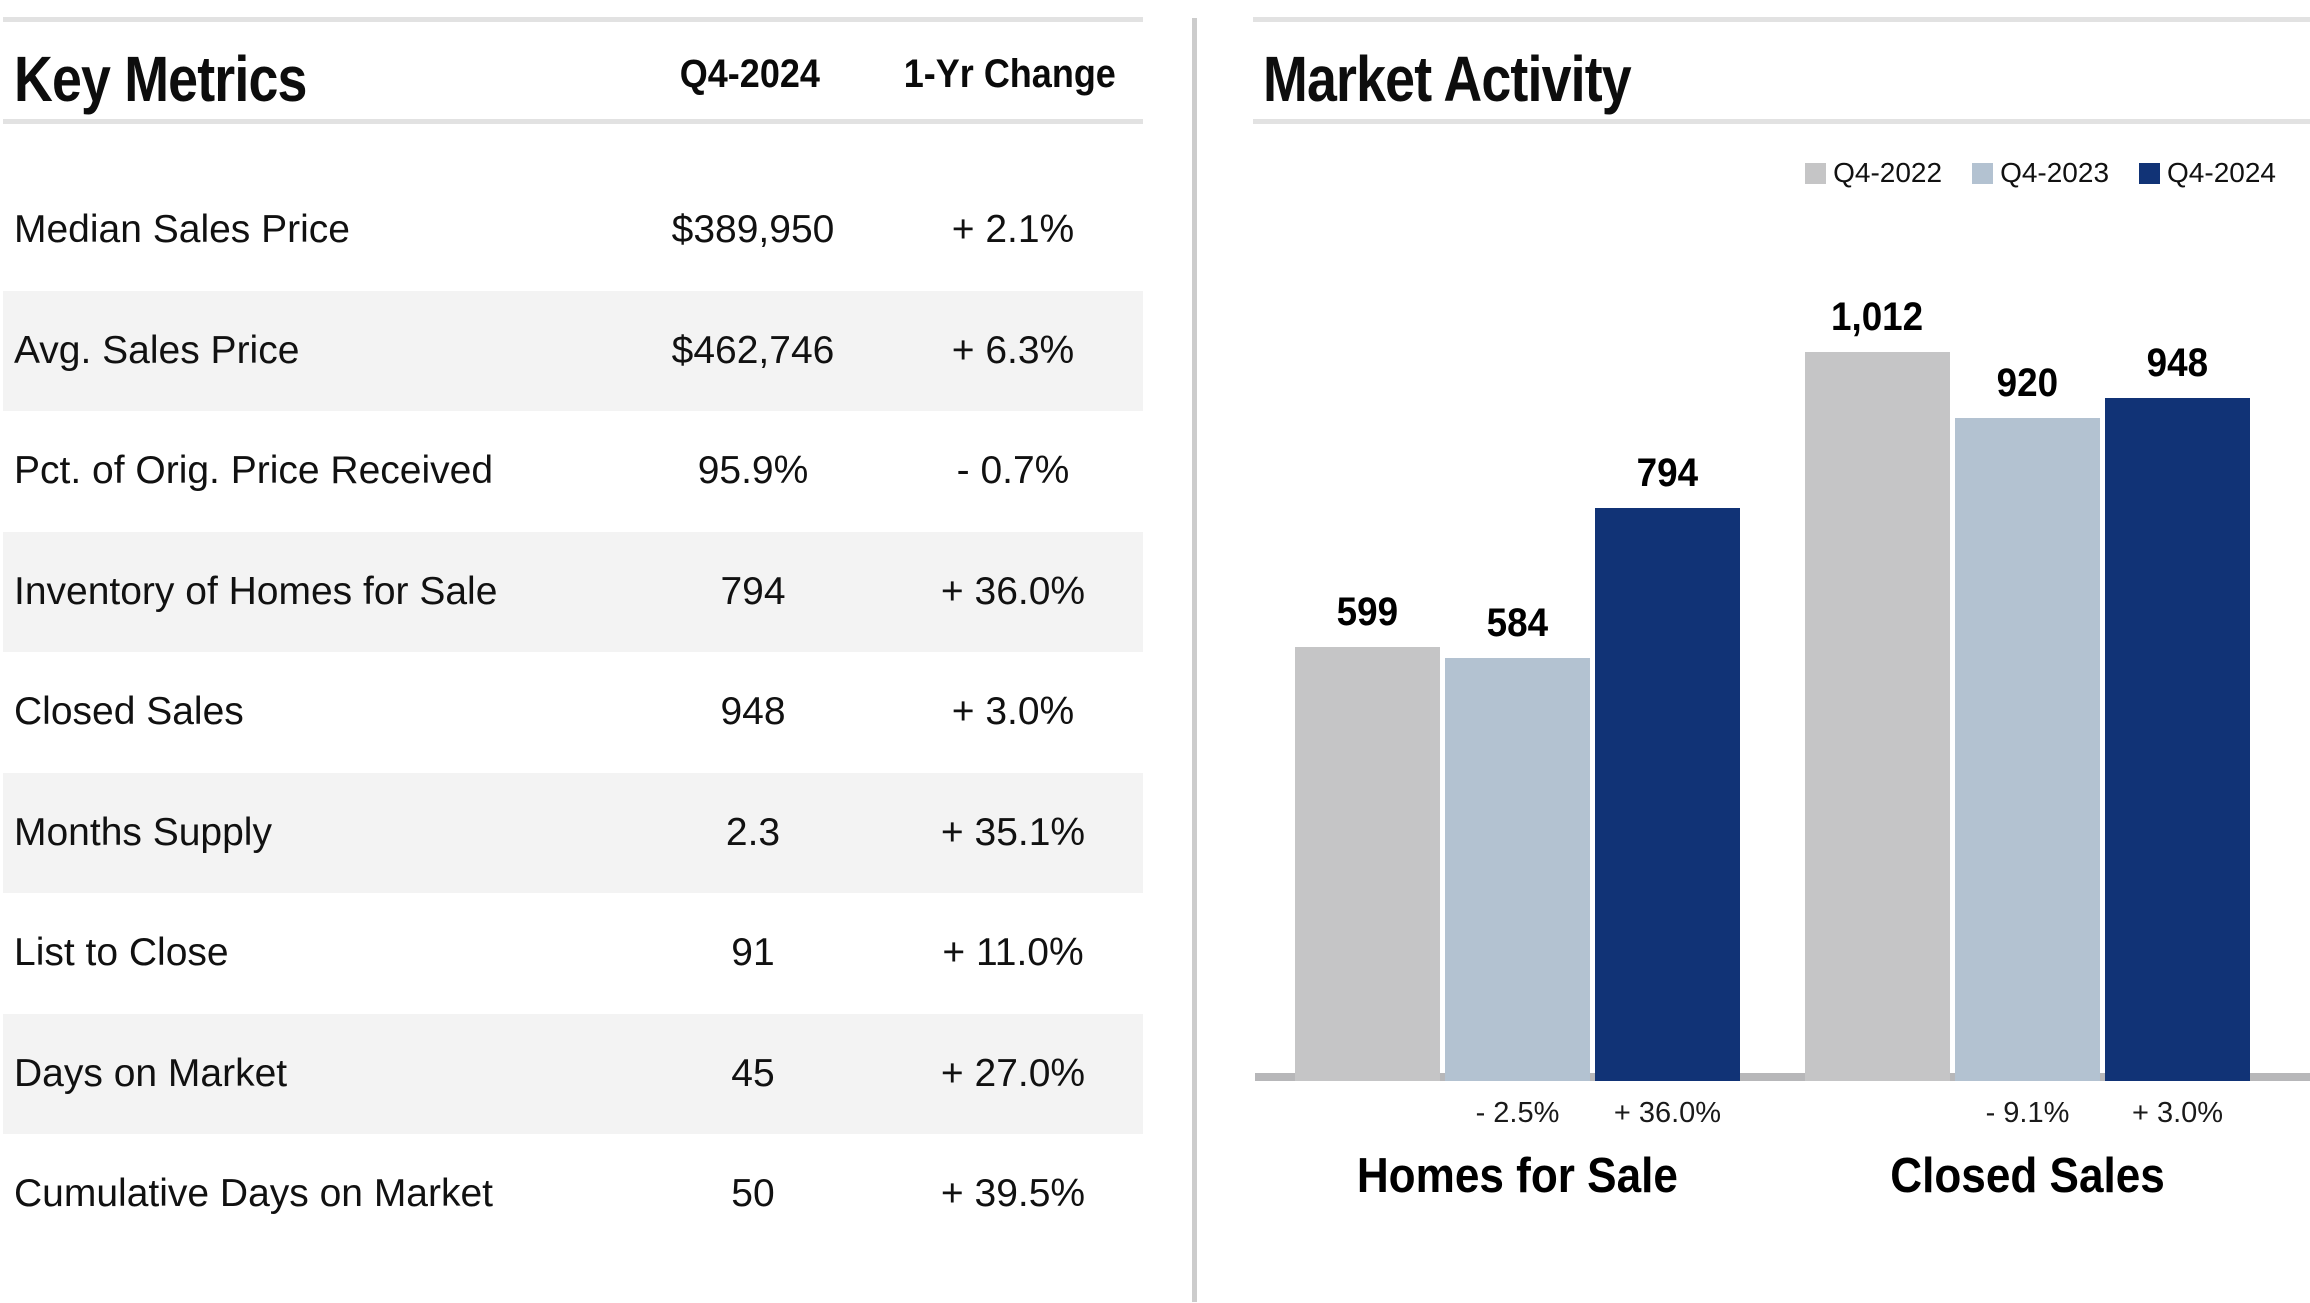 The image size is (2310, 1303). I want to click on legend-item: Q4-2024, so click(2207, 173).